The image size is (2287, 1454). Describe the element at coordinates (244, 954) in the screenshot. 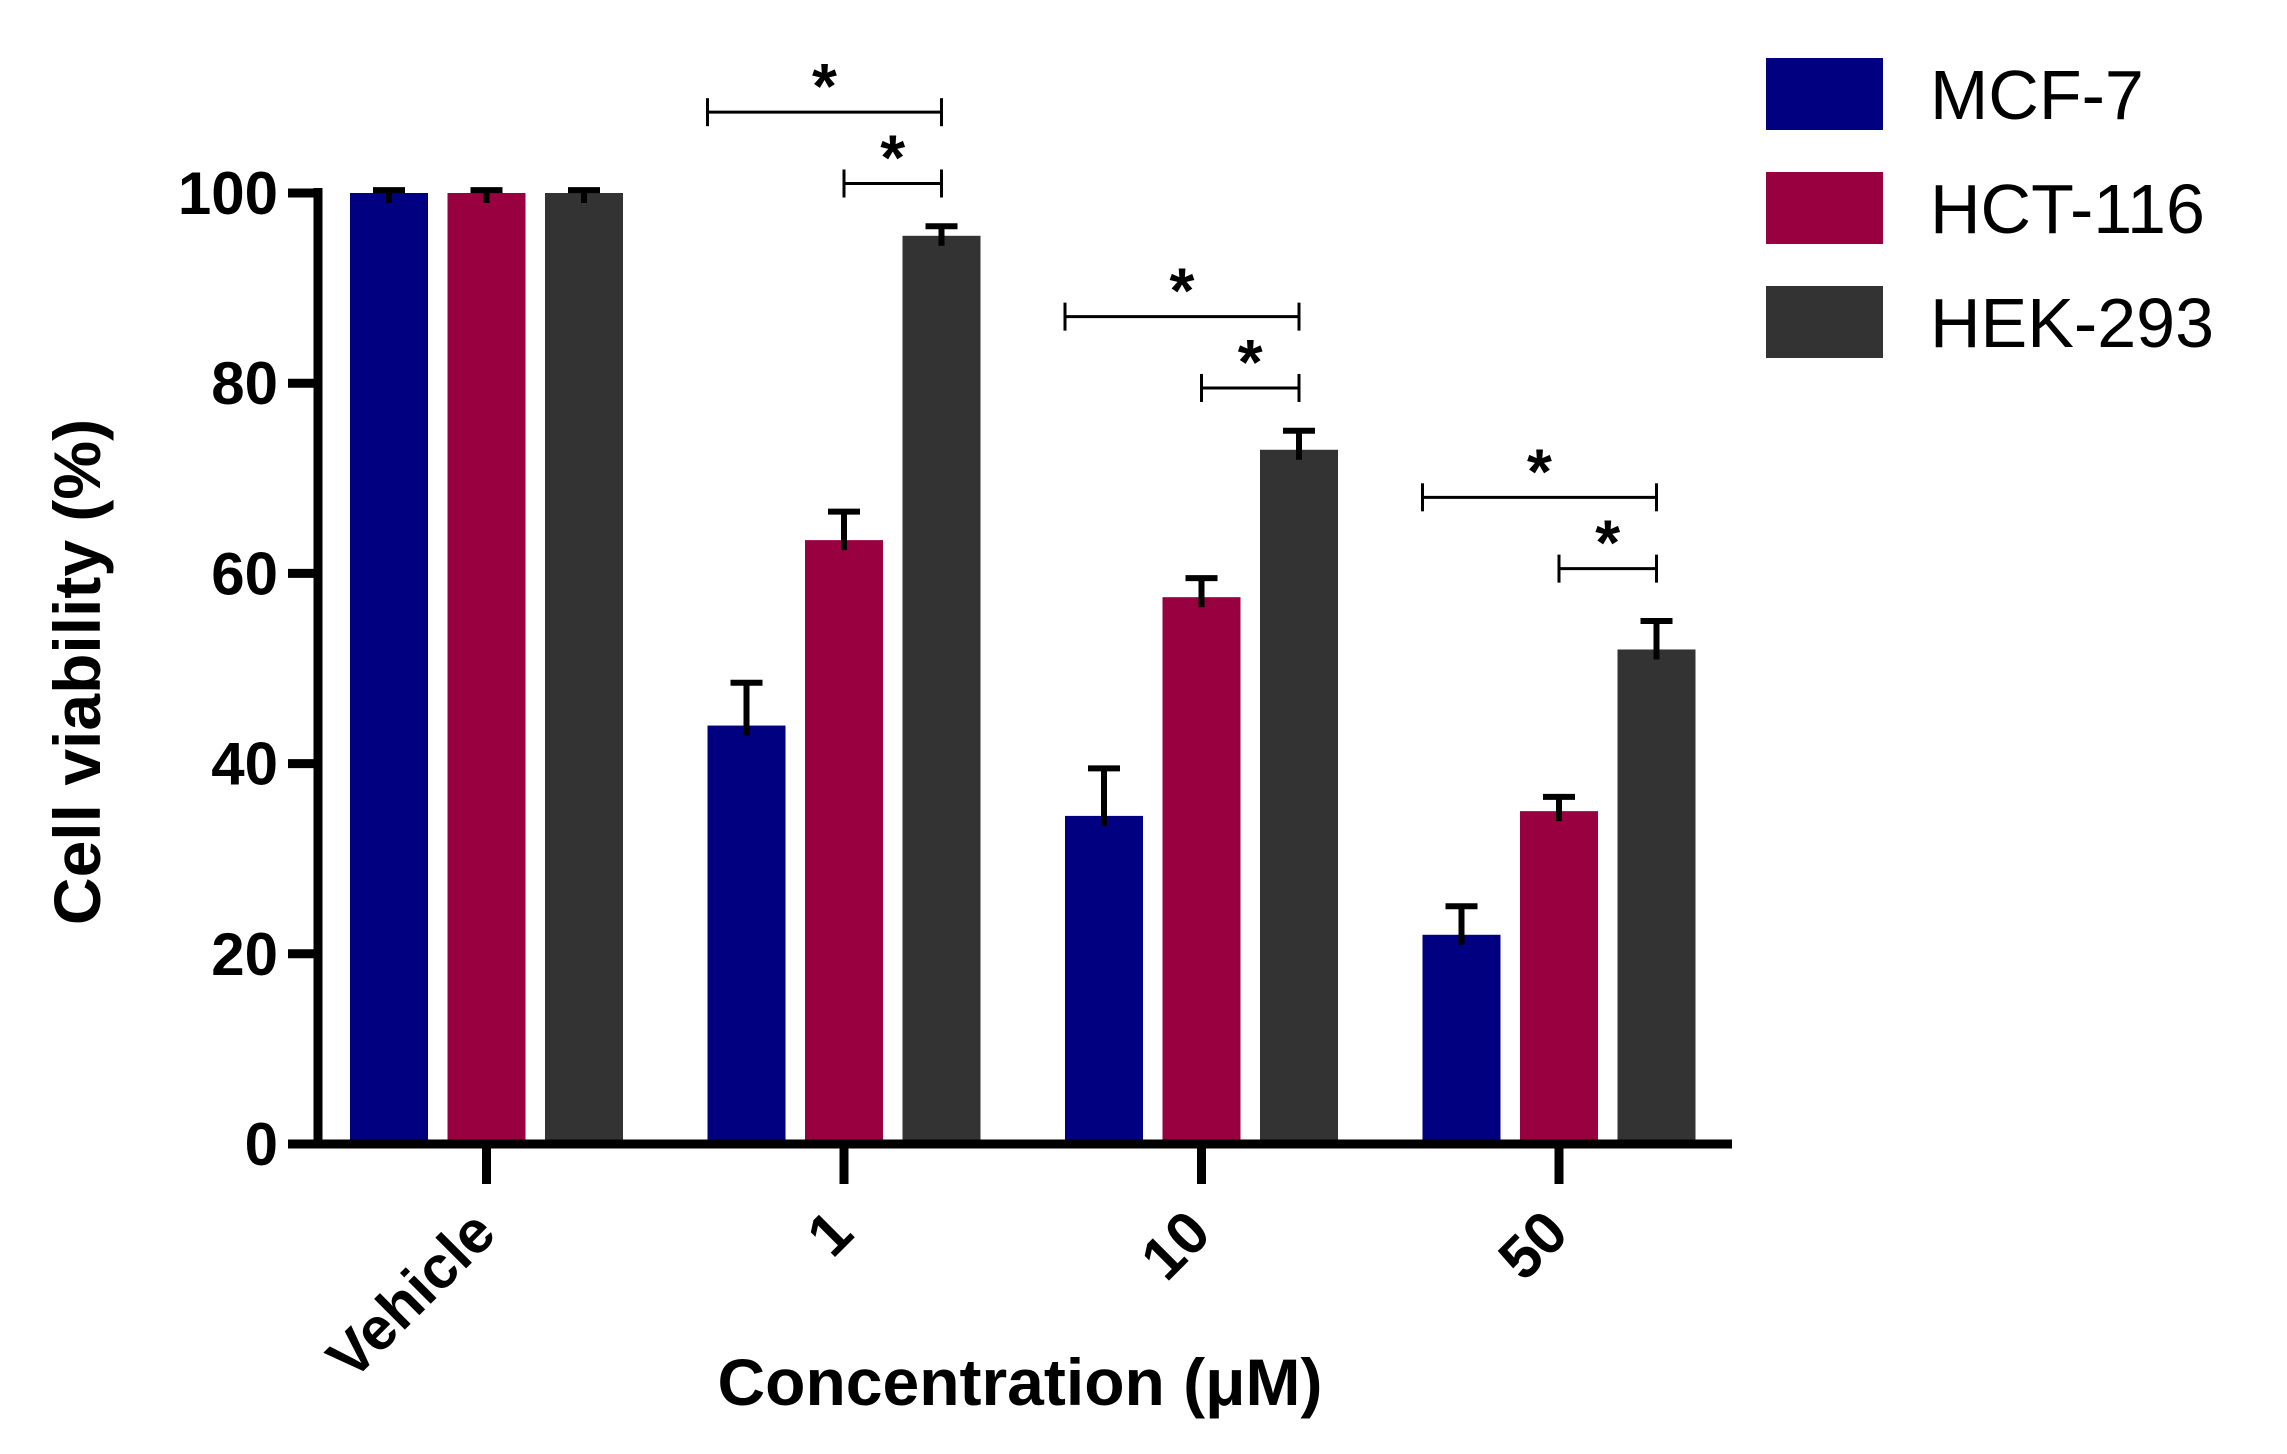

I see `y-tick-label: 20` at that location.